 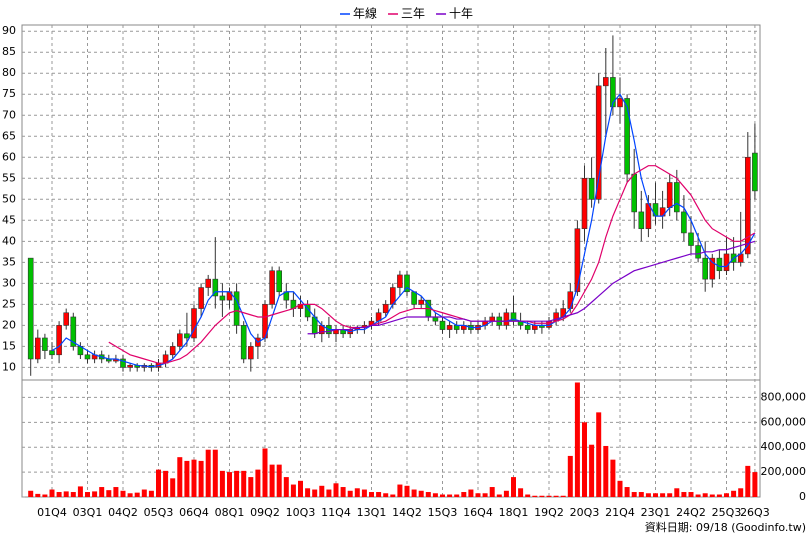 What do you see at coordinates (9, 261) in the screenshot?
I see `y-tick-label: 35` at bounding box center [9, 261].